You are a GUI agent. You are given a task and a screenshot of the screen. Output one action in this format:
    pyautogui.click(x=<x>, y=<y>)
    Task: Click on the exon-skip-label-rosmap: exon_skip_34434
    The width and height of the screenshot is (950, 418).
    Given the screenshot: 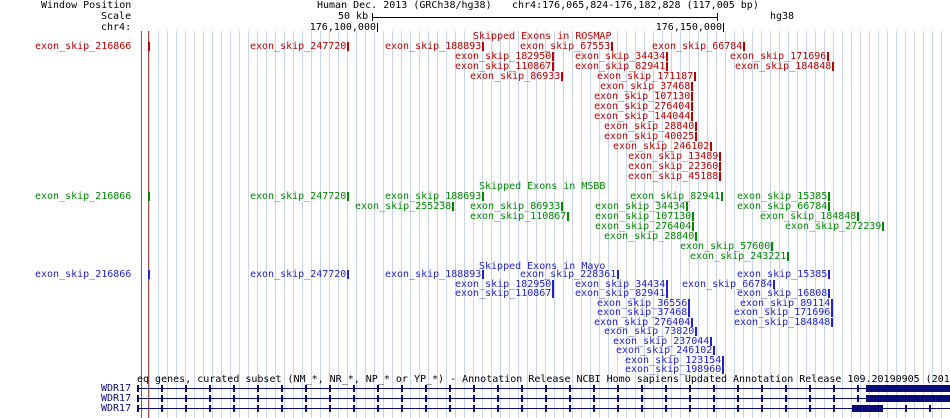 What is the action you would take?
    pyautogui.click(x=620, y=56)
    